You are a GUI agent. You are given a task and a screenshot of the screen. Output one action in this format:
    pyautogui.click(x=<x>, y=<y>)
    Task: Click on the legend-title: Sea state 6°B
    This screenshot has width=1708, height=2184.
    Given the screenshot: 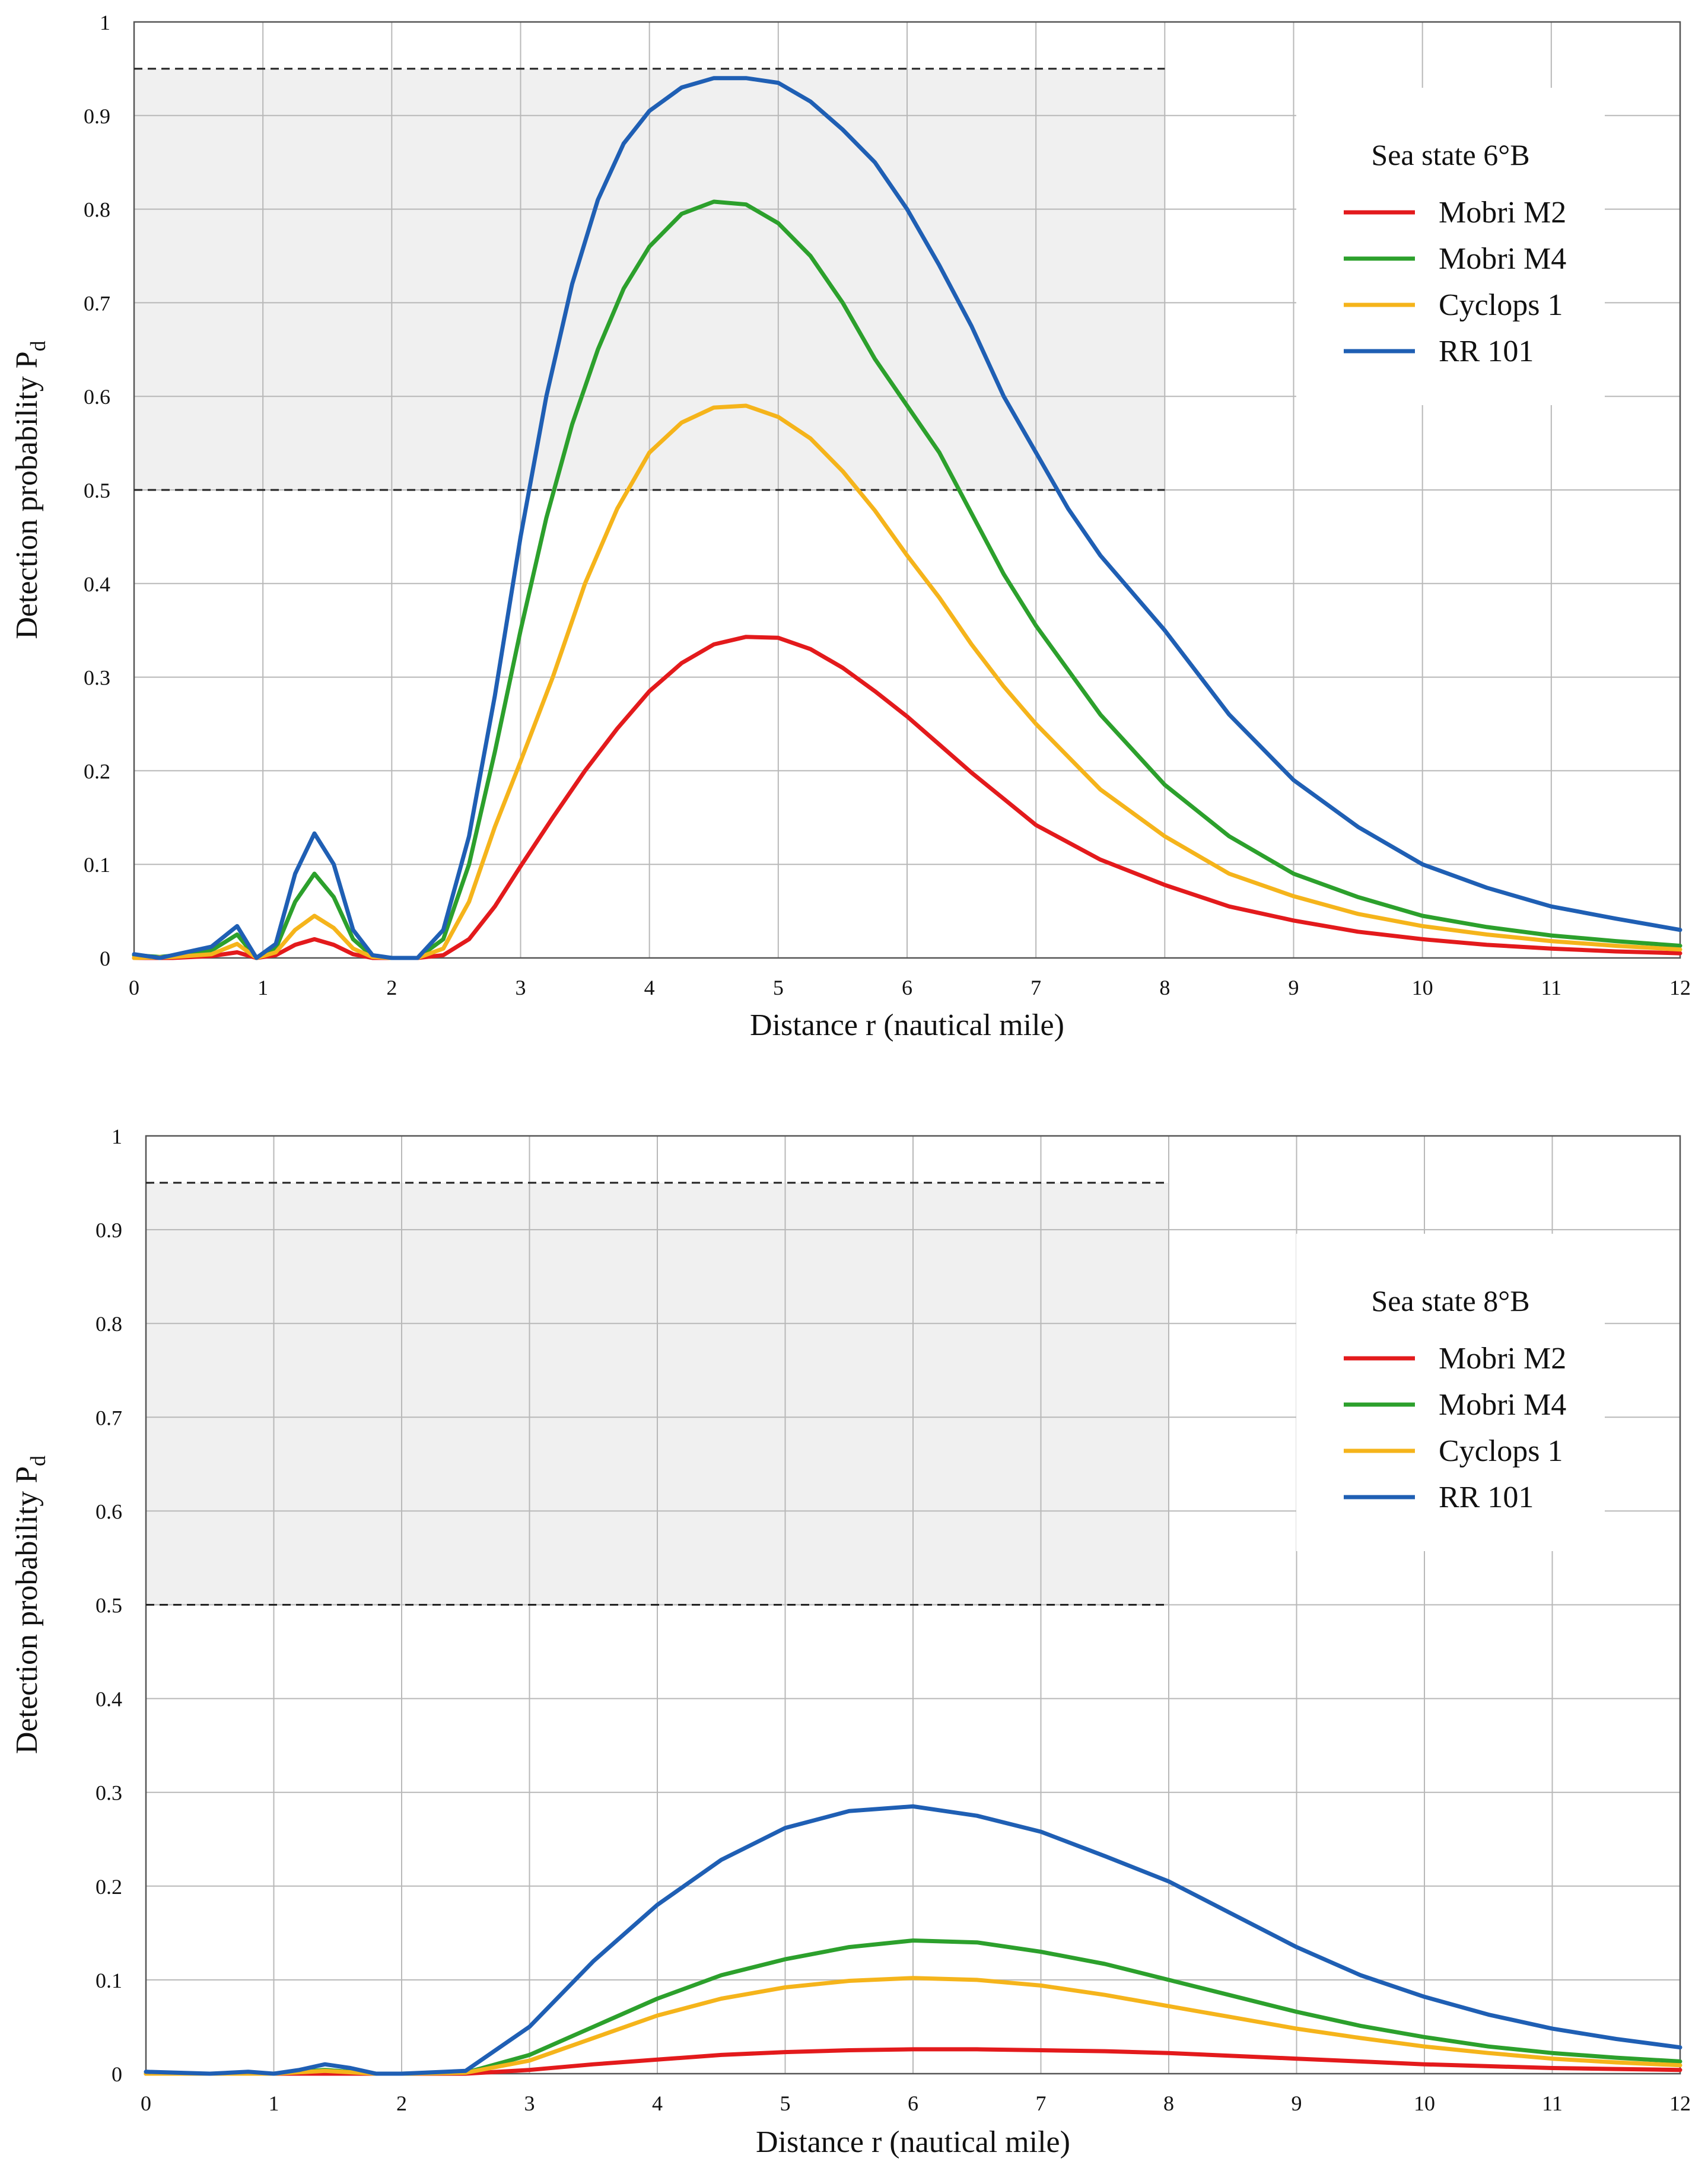 What is the action you would take?
    pyautogui.click(x=1450, y=154)
    